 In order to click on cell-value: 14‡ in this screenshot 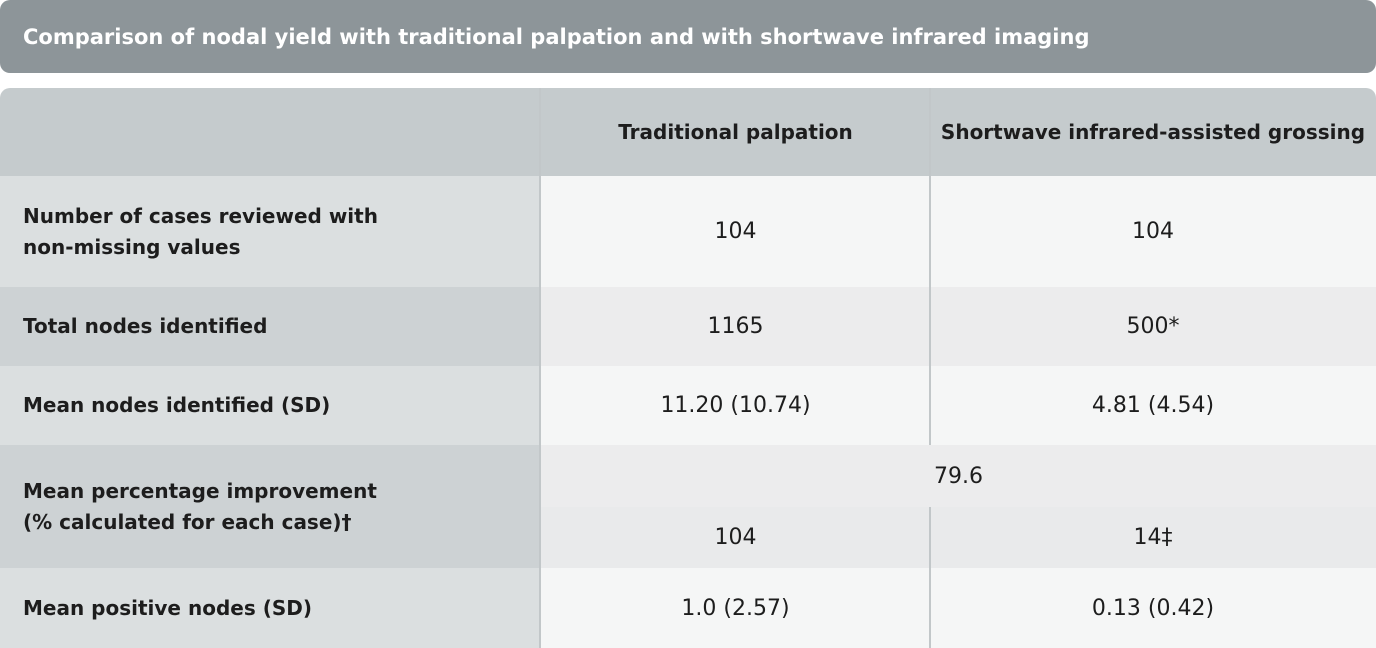, I will do `click(1153, 537)`.